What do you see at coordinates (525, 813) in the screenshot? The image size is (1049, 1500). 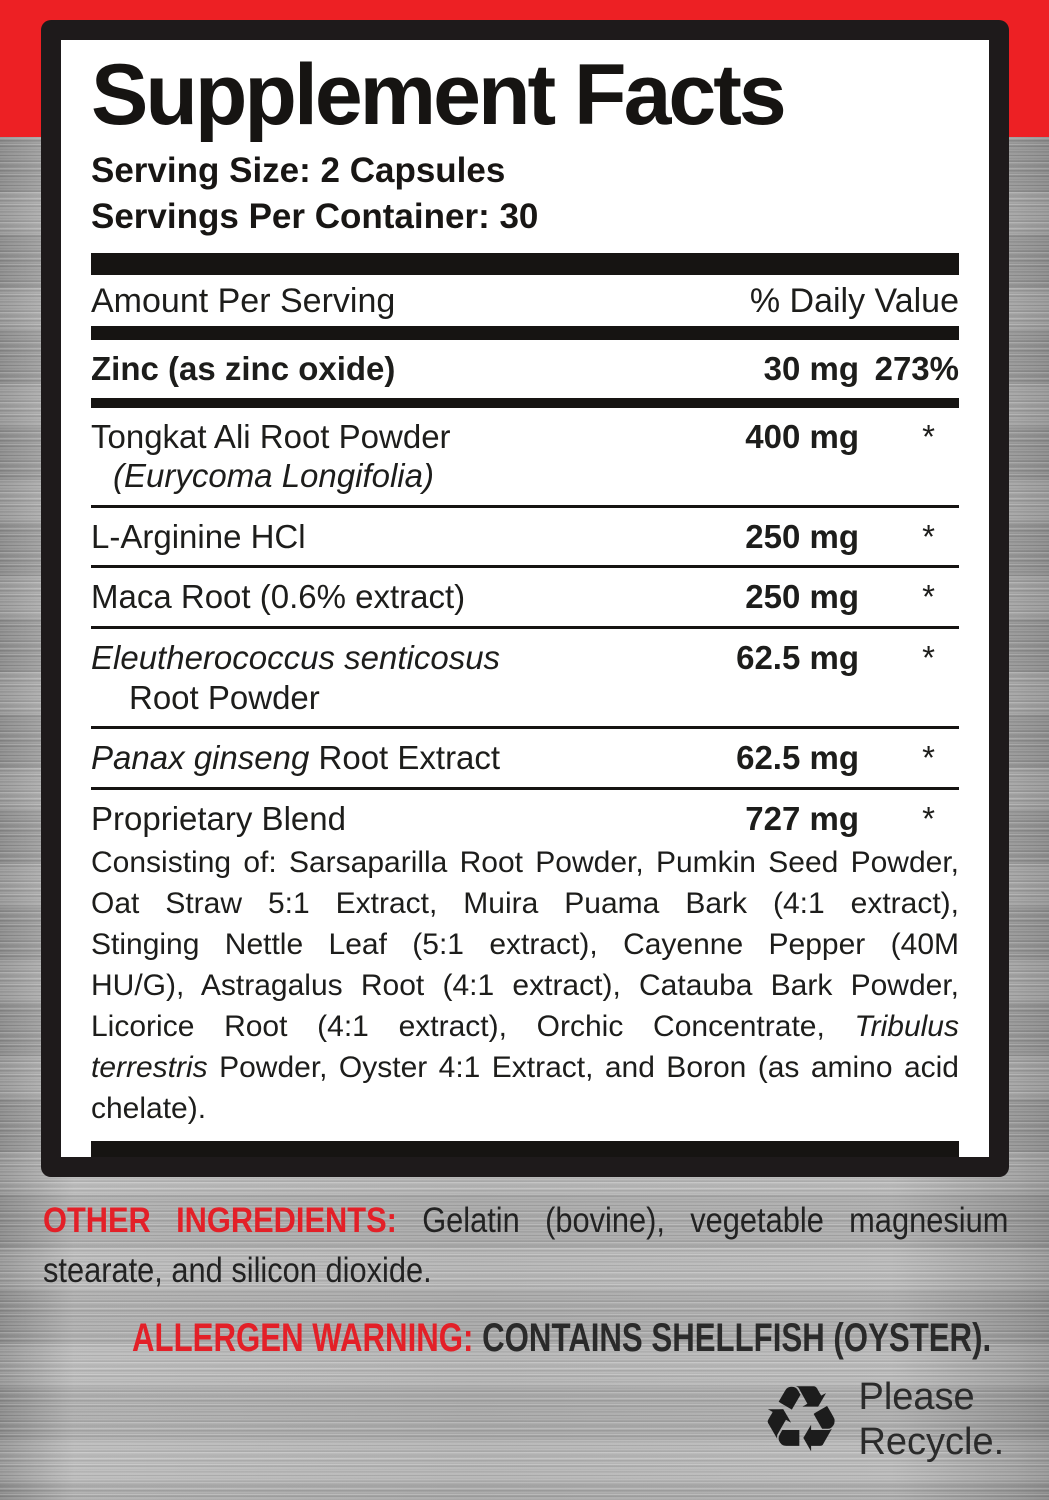 I see `table-row-proprietary-blend: Proprietary Blend 727 mg *` at bounding box center [525, 813].